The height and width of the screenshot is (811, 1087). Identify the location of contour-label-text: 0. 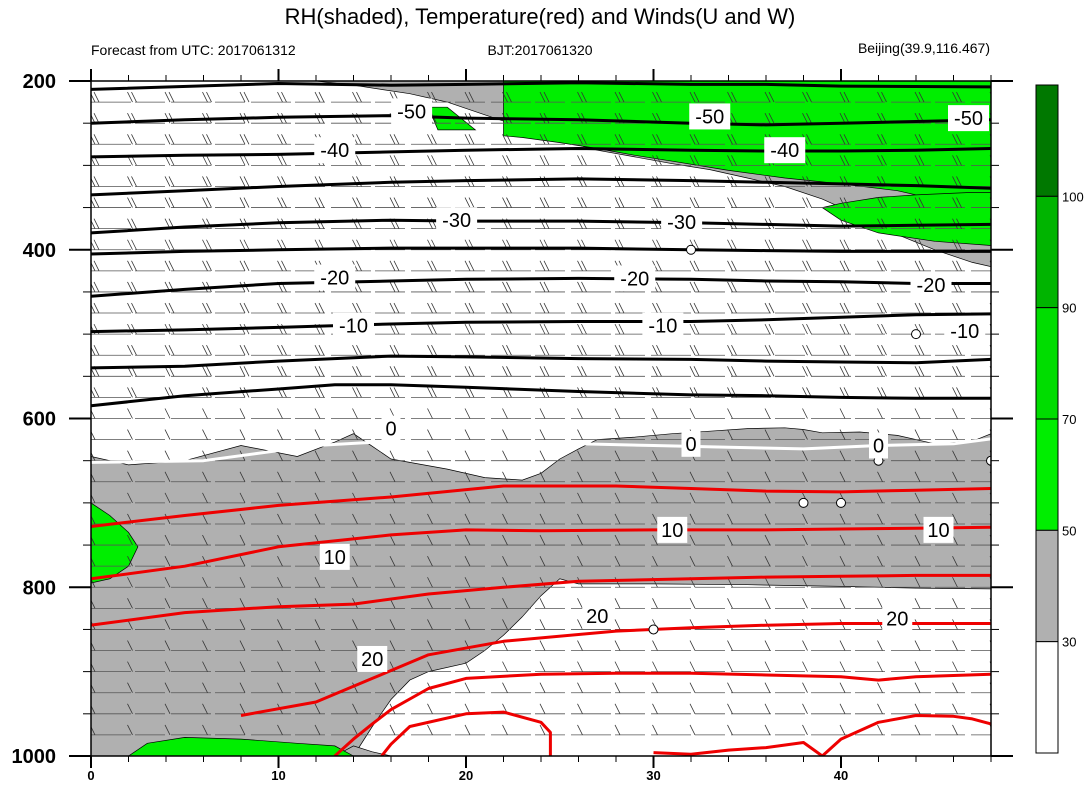
(878, 447).